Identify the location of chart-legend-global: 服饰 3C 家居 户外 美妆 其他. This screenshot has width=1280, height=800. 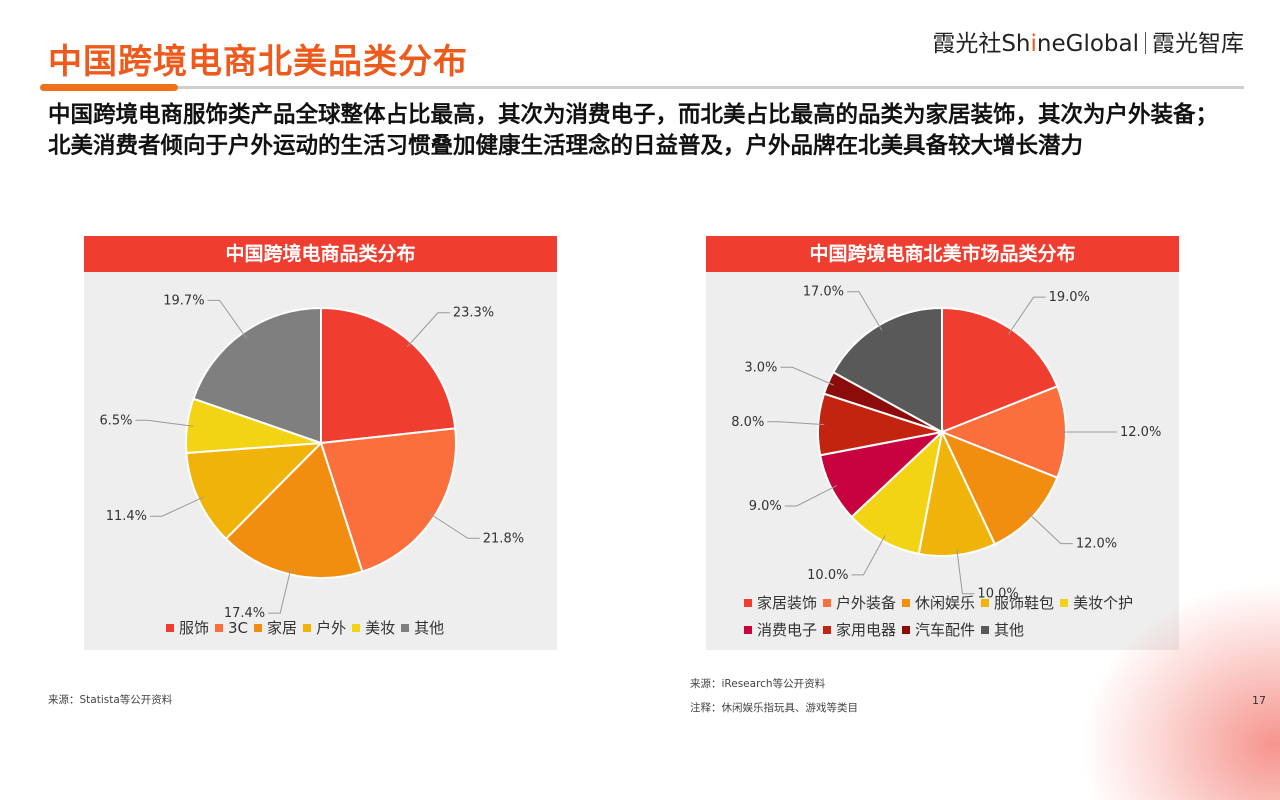
(308, 628).